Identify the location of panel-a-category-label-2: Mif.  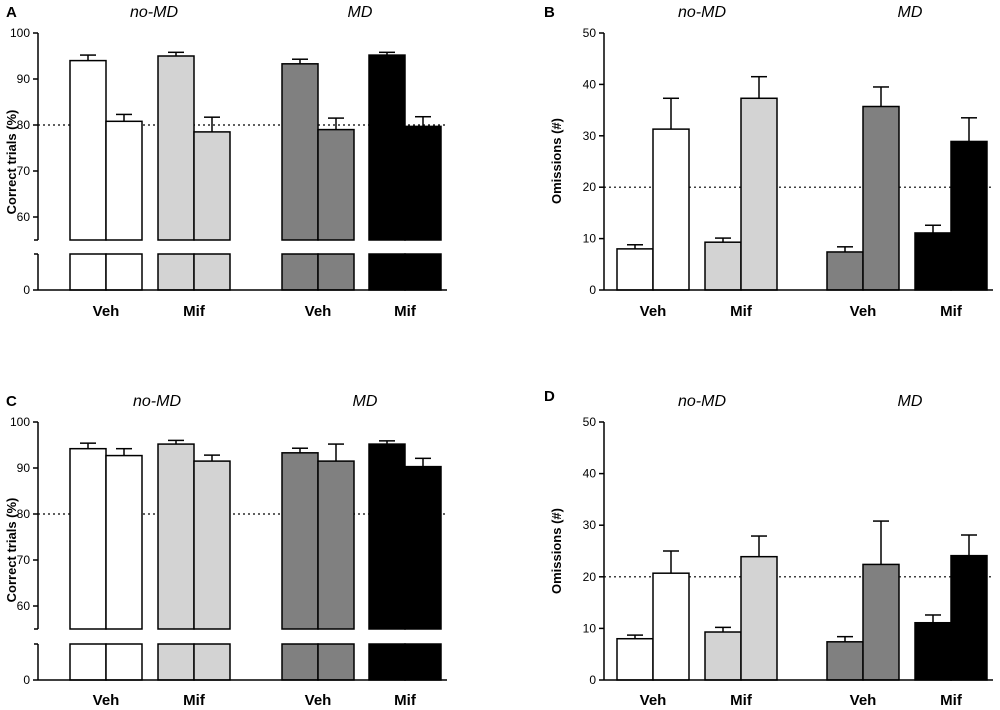
(194, 311).